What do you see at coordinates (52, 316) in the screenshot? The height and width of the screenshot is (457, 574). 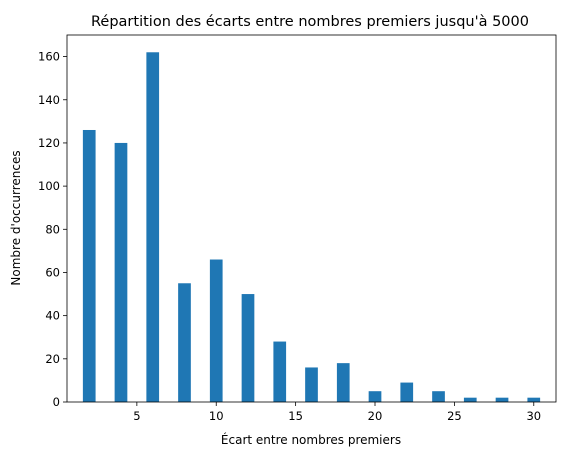 I see `y-tick-label: 40` at bounding box center [52, 316].